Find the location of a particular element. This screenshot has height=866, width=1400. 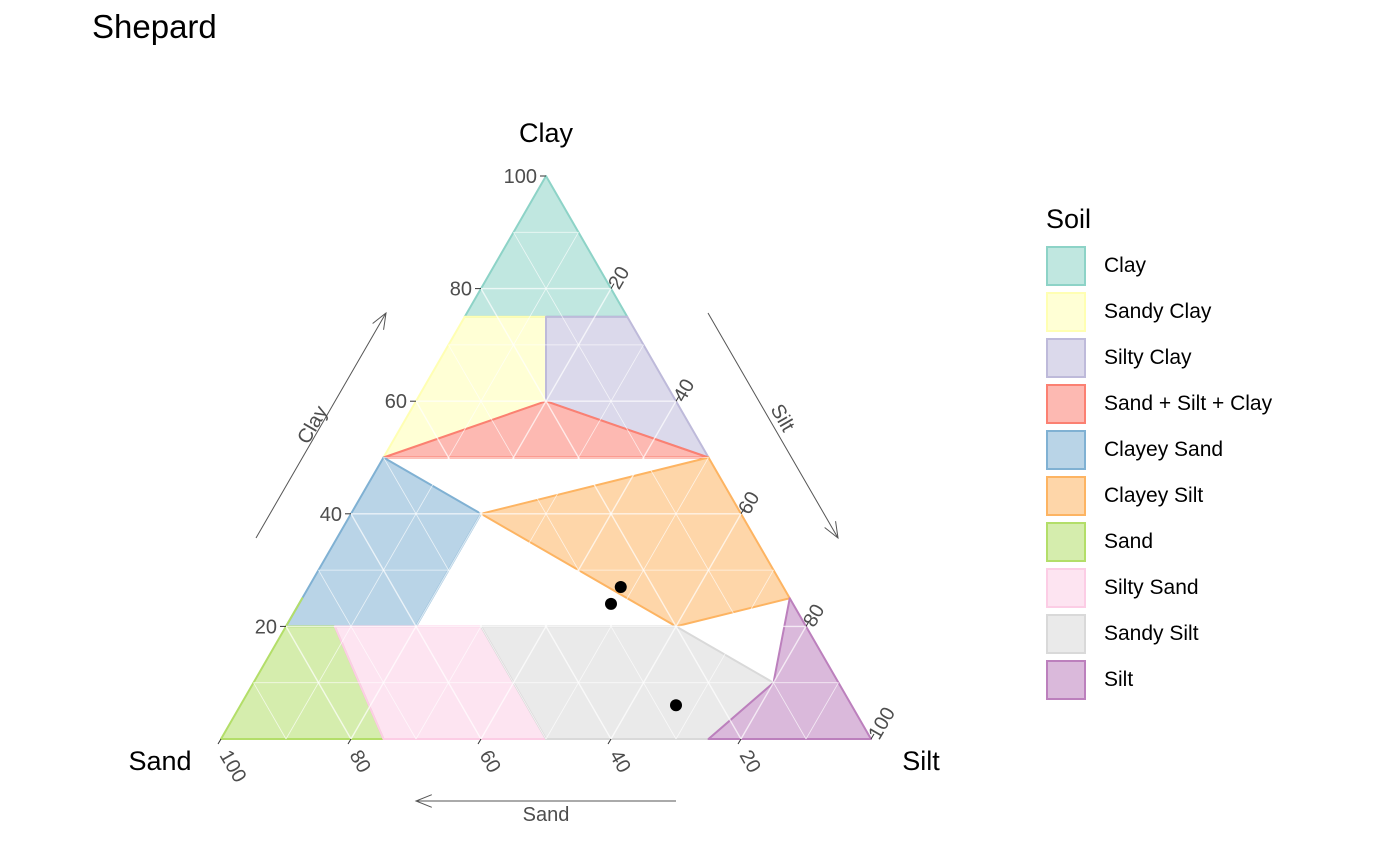

data-points is located at coordinates (643, 646).